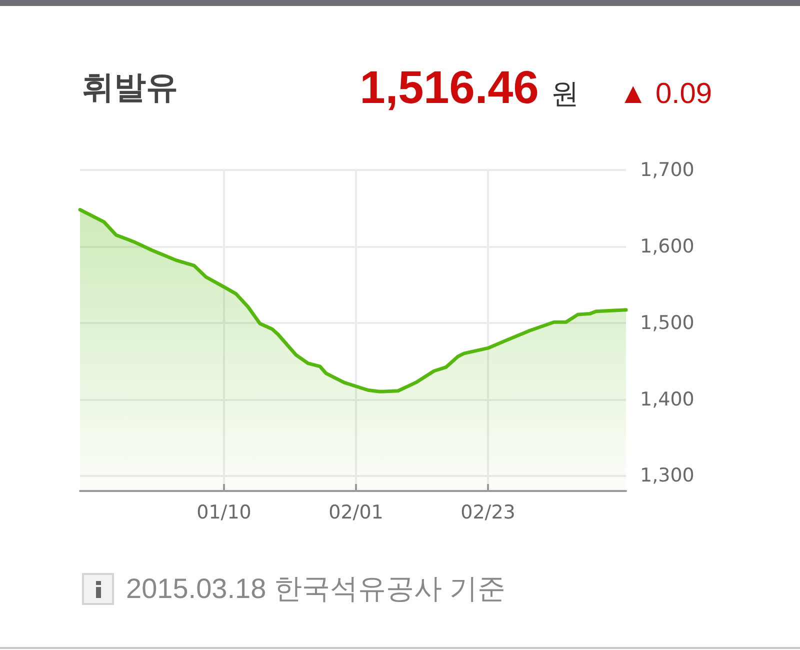 This screenshot has height=650, width=800. What do you see at coordinates (488, 513) in the screenshot?
I see `x-tick-label: 02/23` at bounding box center [488, 513].